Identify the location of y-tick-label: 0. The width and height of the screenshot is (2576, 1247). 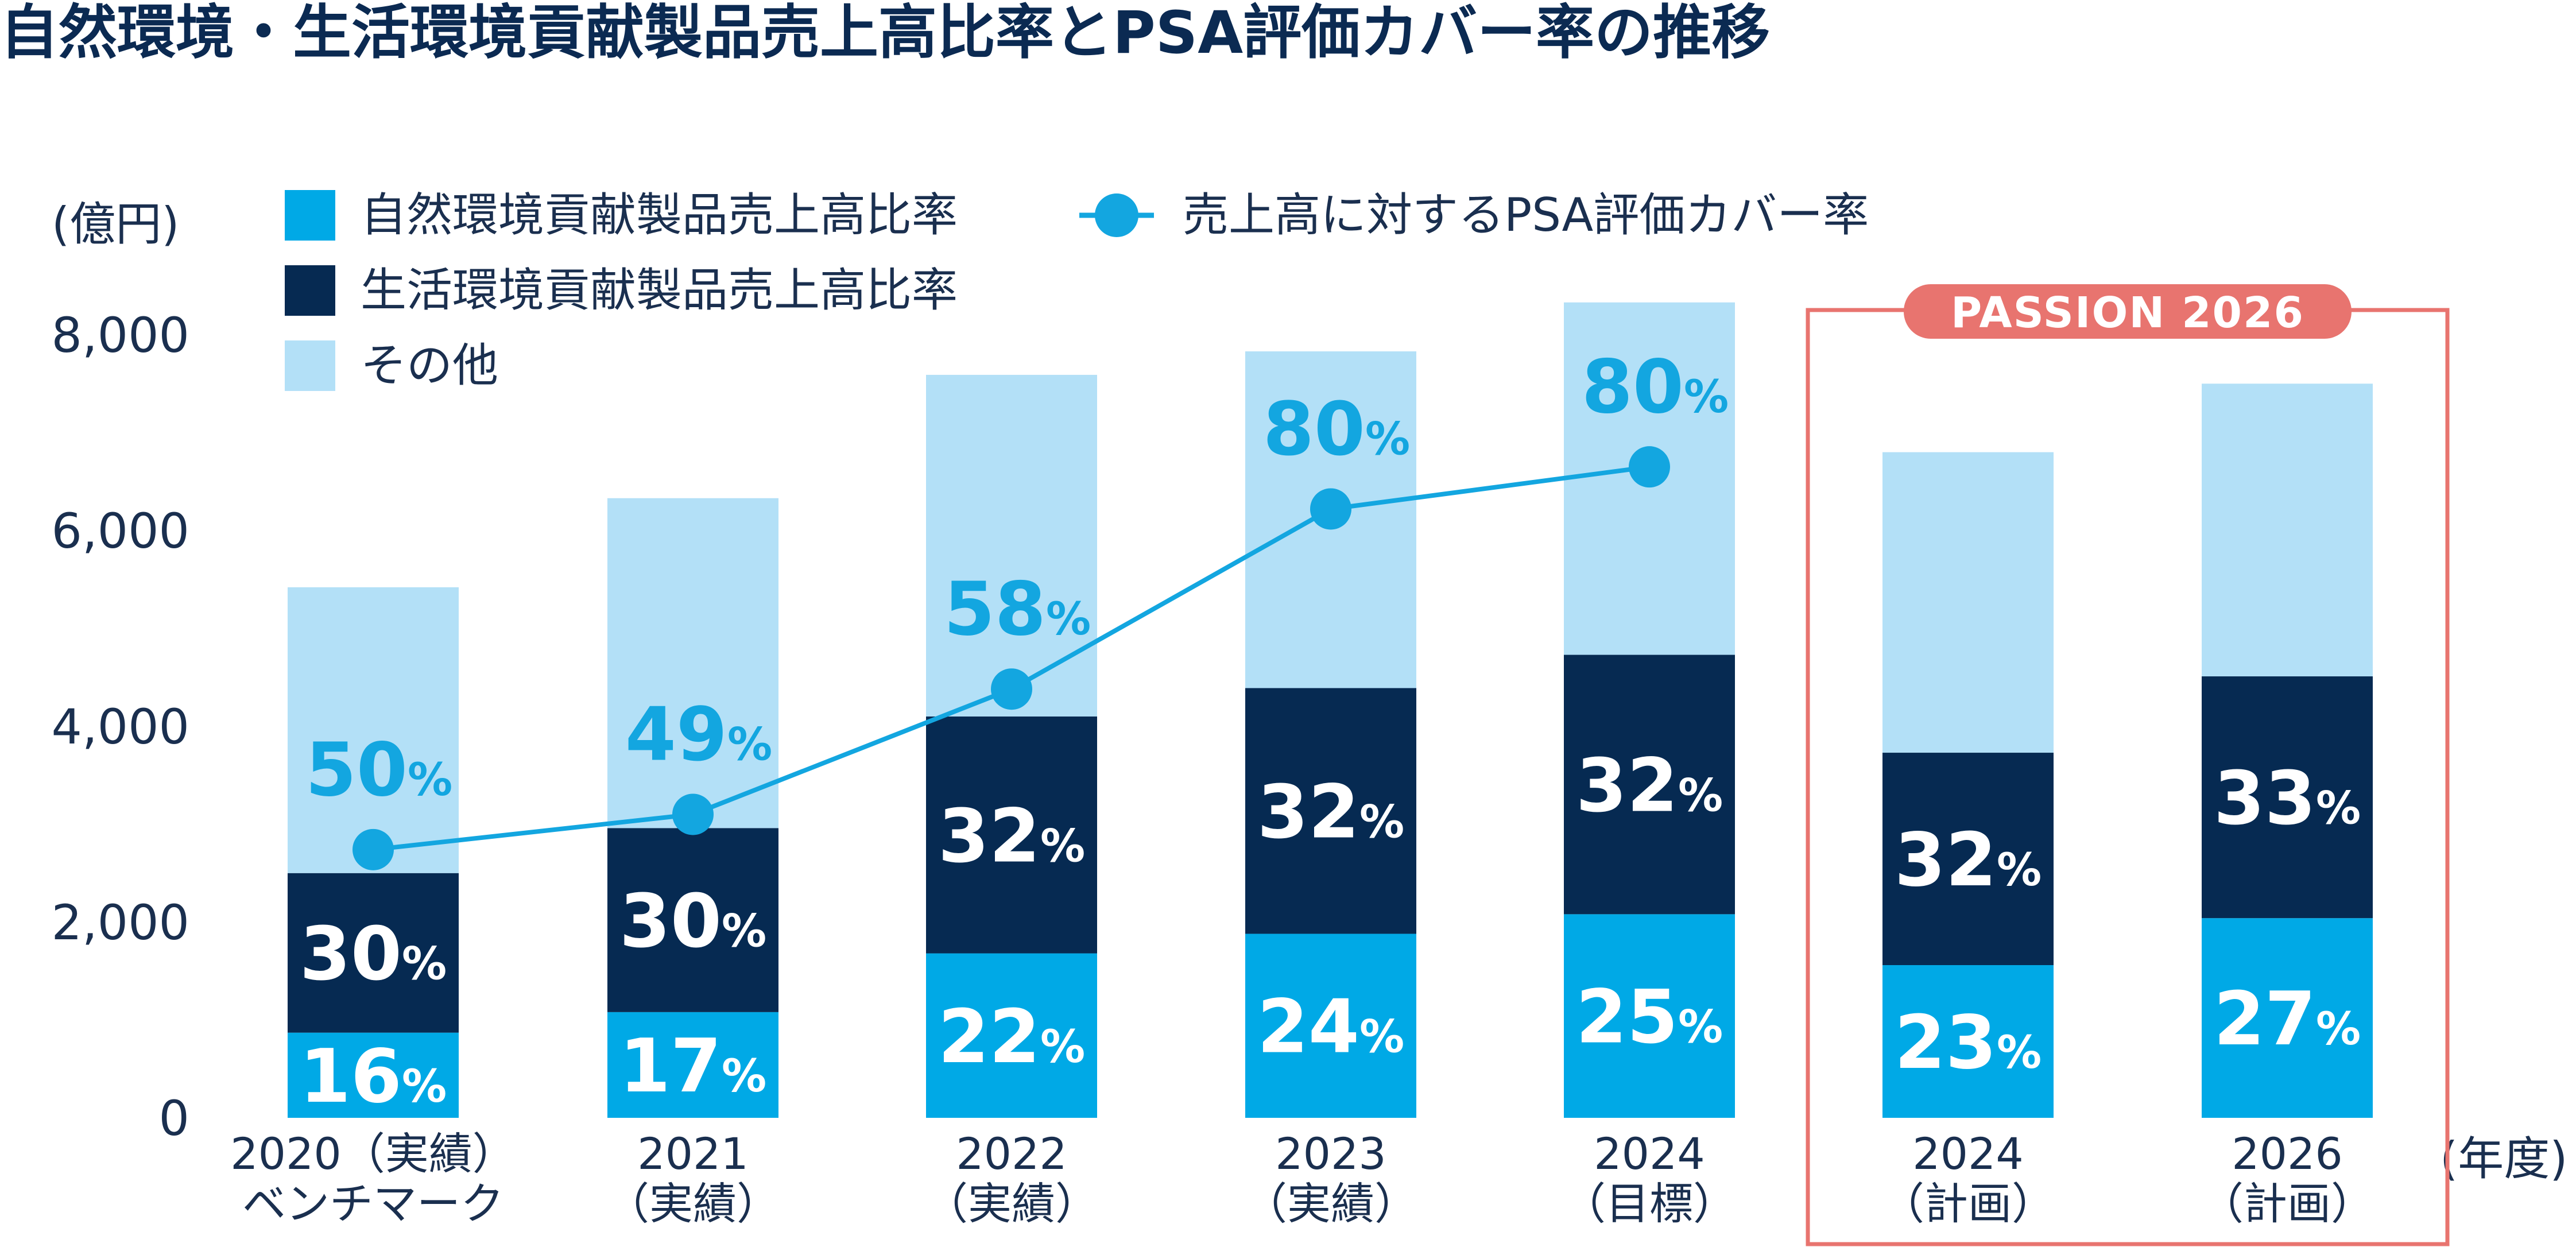
(174, 1118).